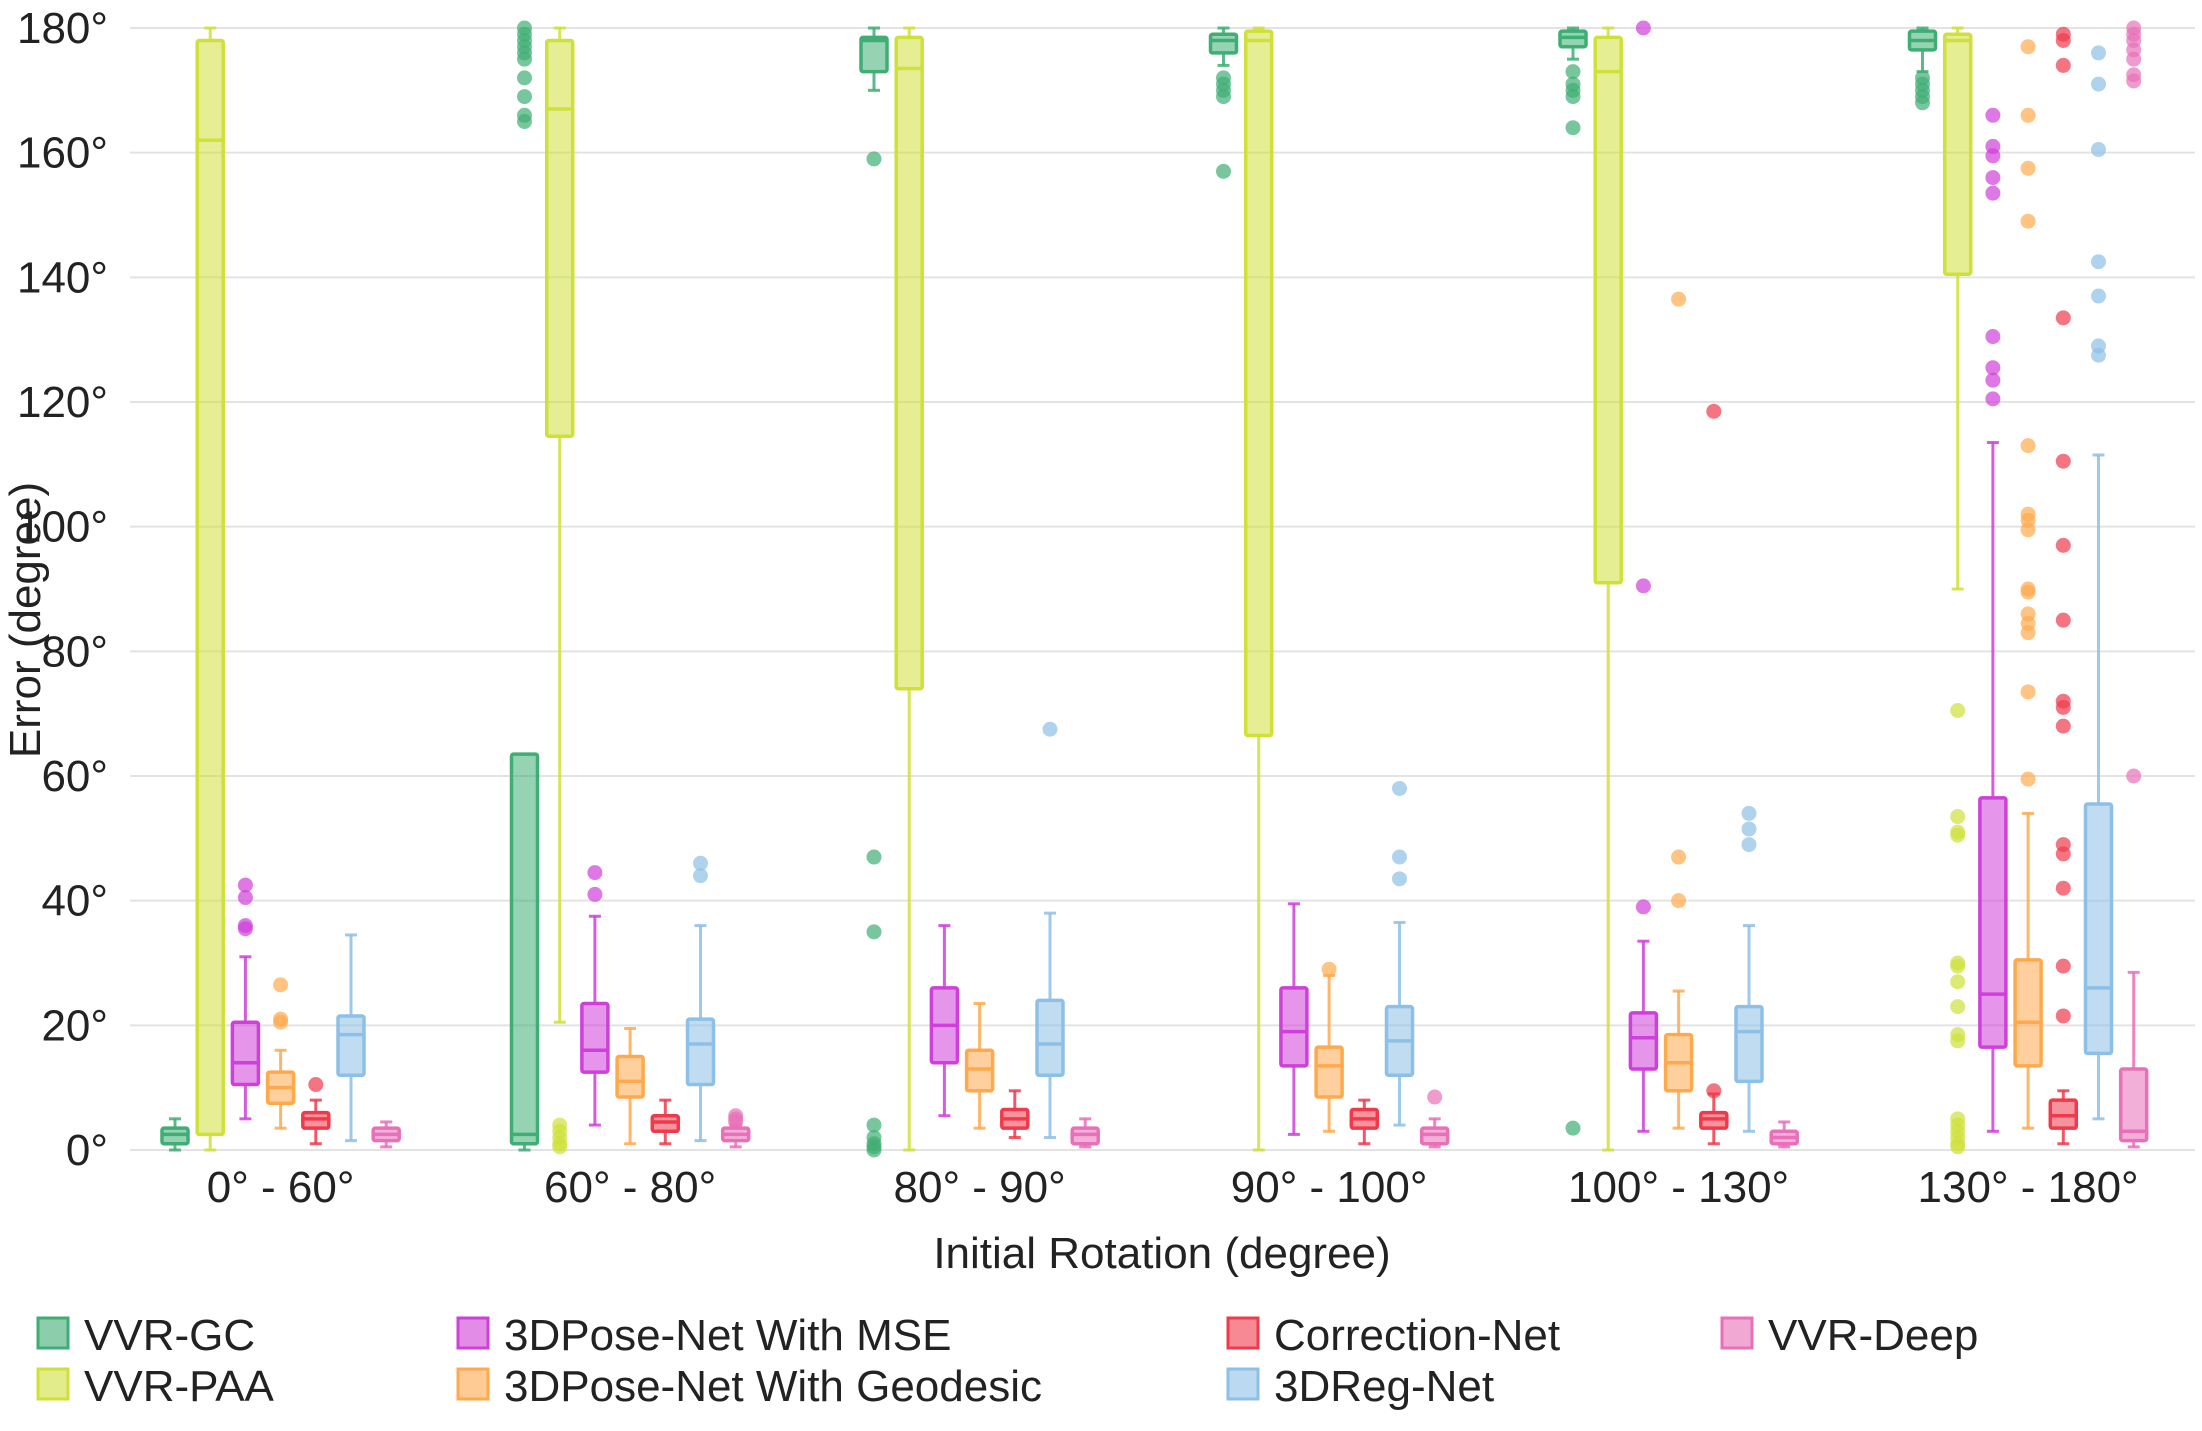  What do you see at coordinates (980, 1187) in the screenshot?
I see `x-tick-label: 80° - 90°` at bounding box center [980, 1187].